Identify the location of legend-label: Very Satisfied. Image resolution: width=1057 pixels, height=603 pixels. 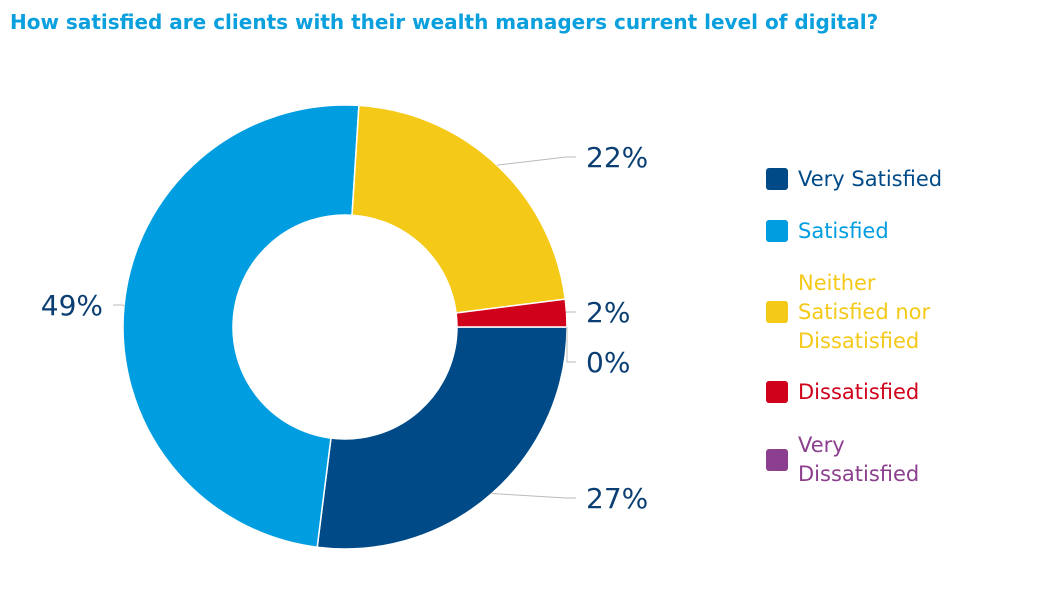
(870, 178).